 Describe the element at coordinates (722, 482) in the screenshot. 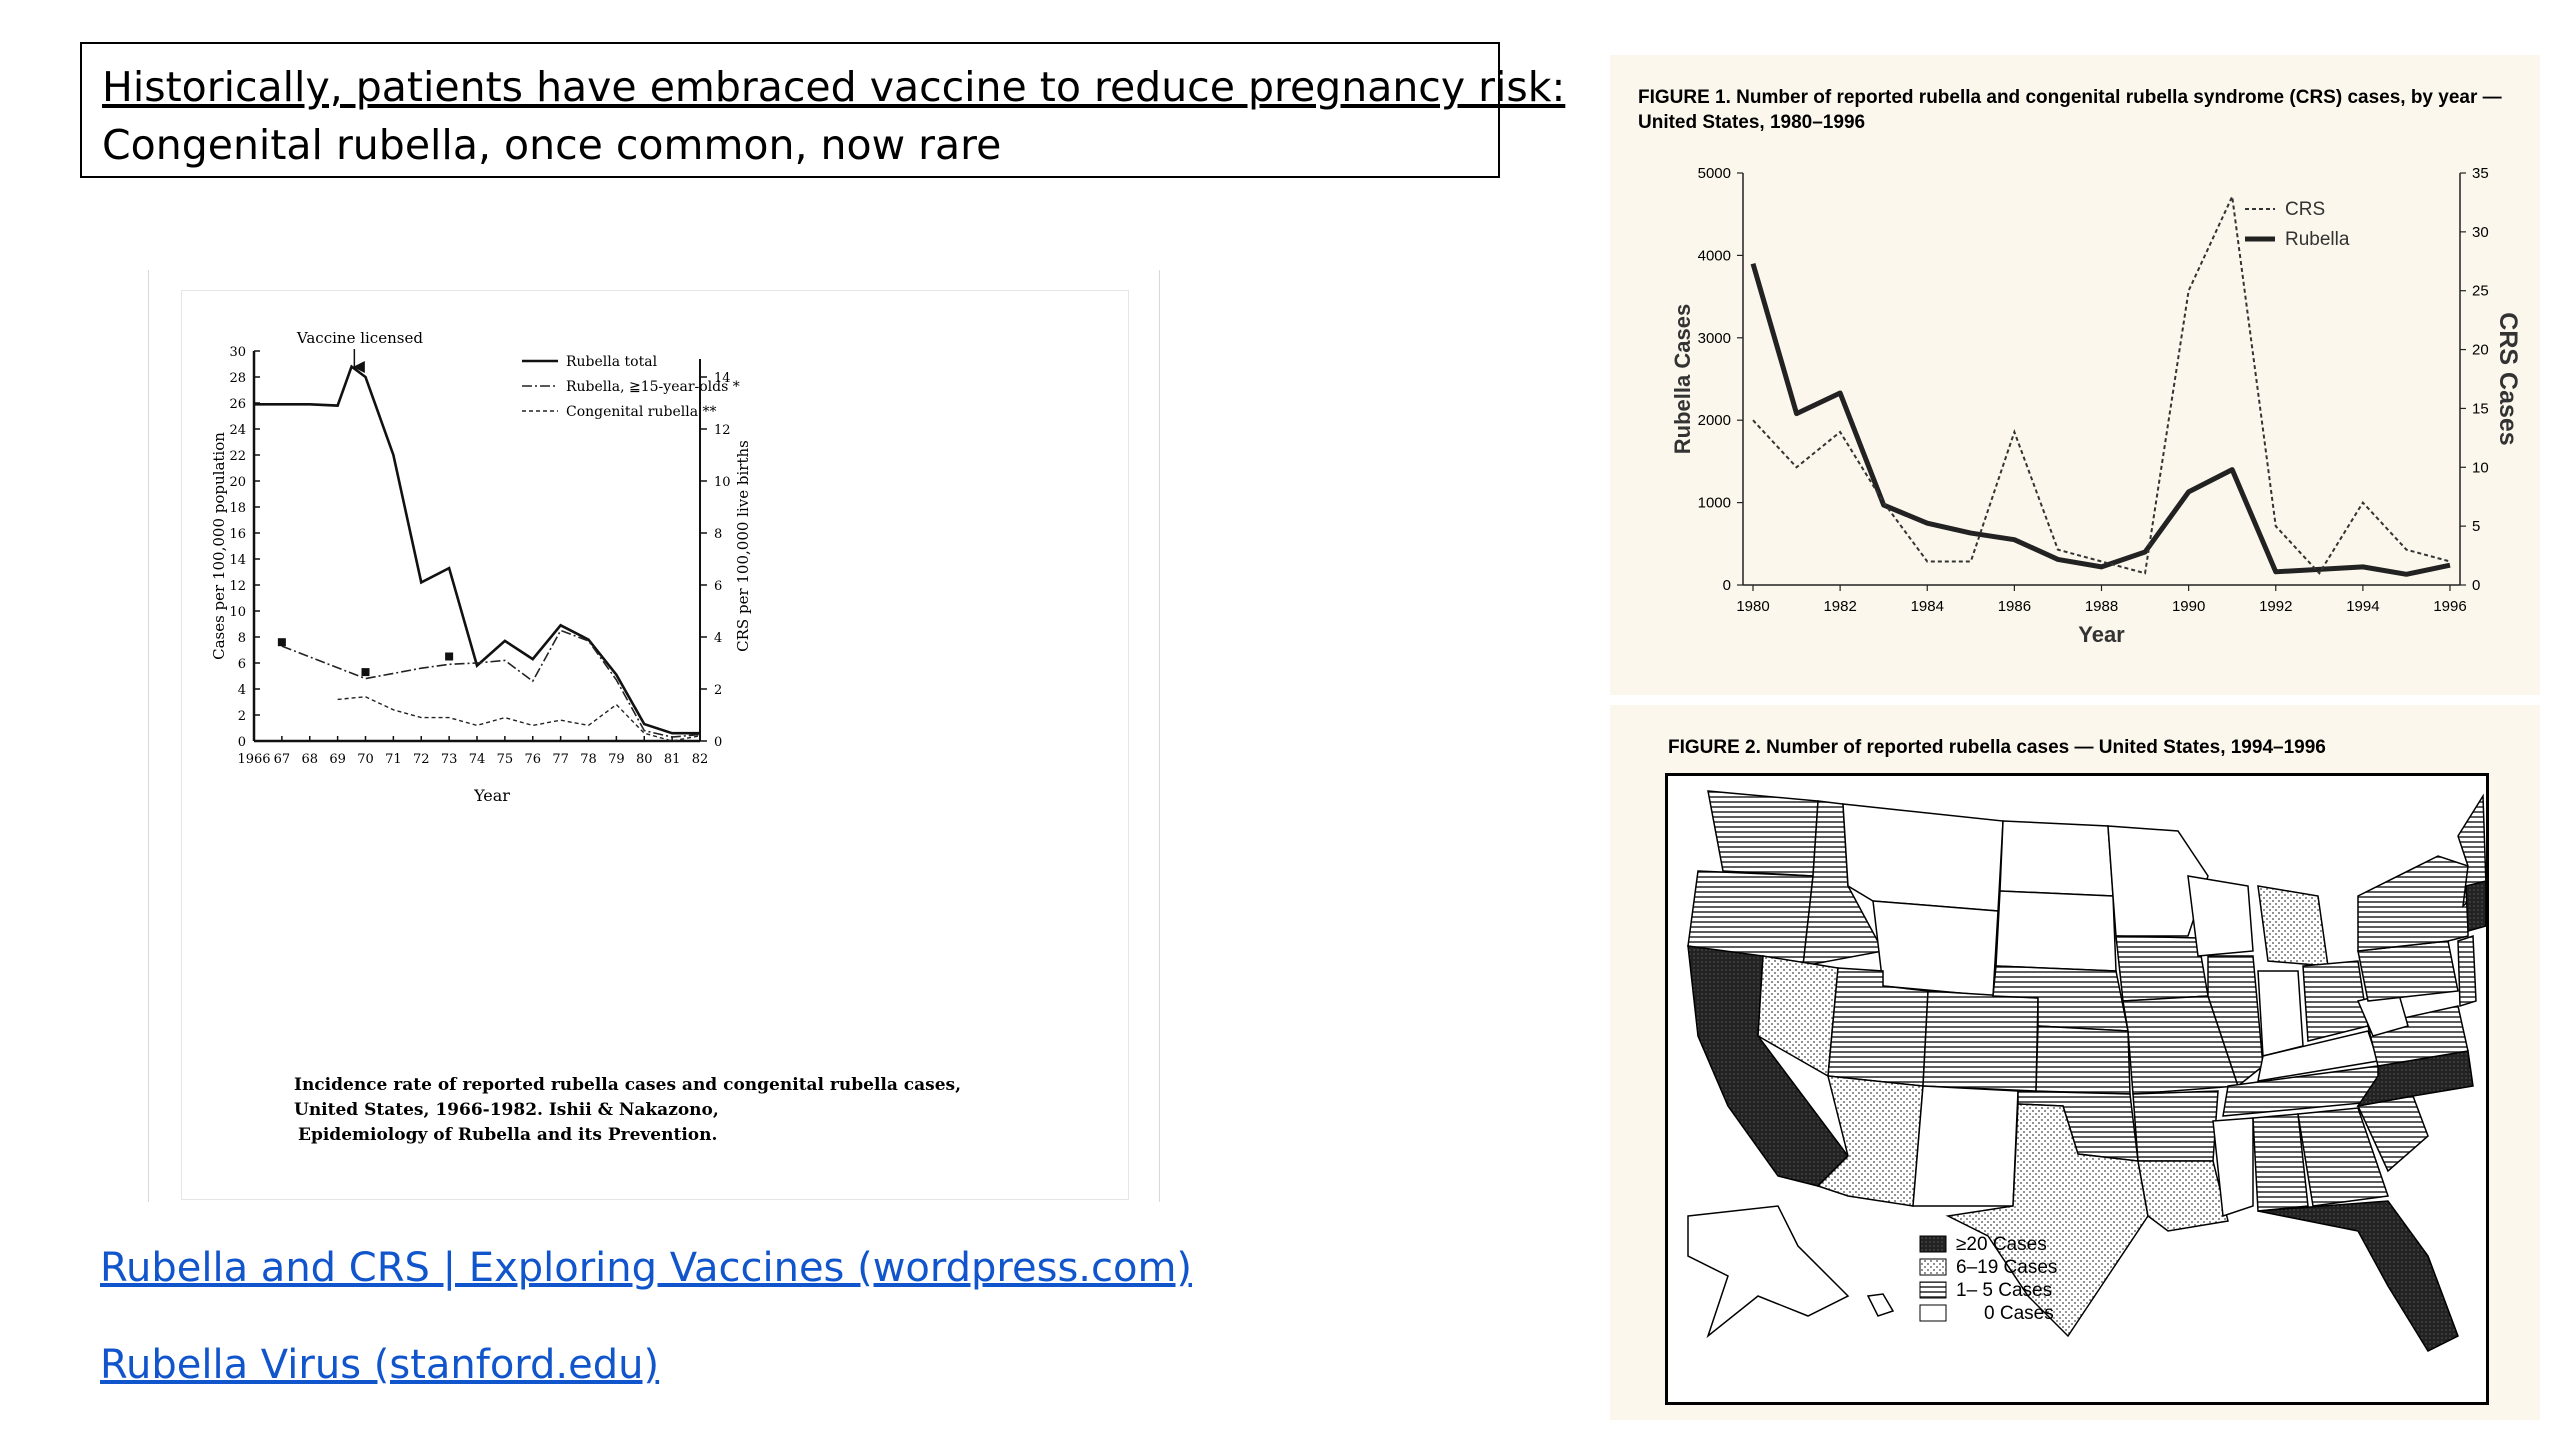

I see `y2-tick-label: 10` at that location.